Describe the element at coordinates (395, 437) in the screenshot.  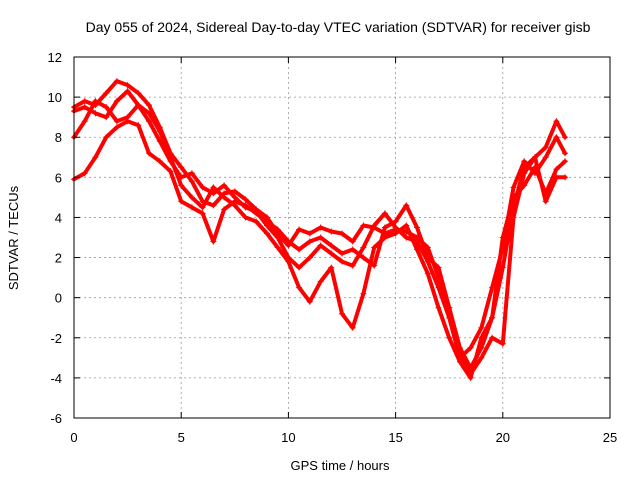
I see `x-tick-label: 15` at that location.